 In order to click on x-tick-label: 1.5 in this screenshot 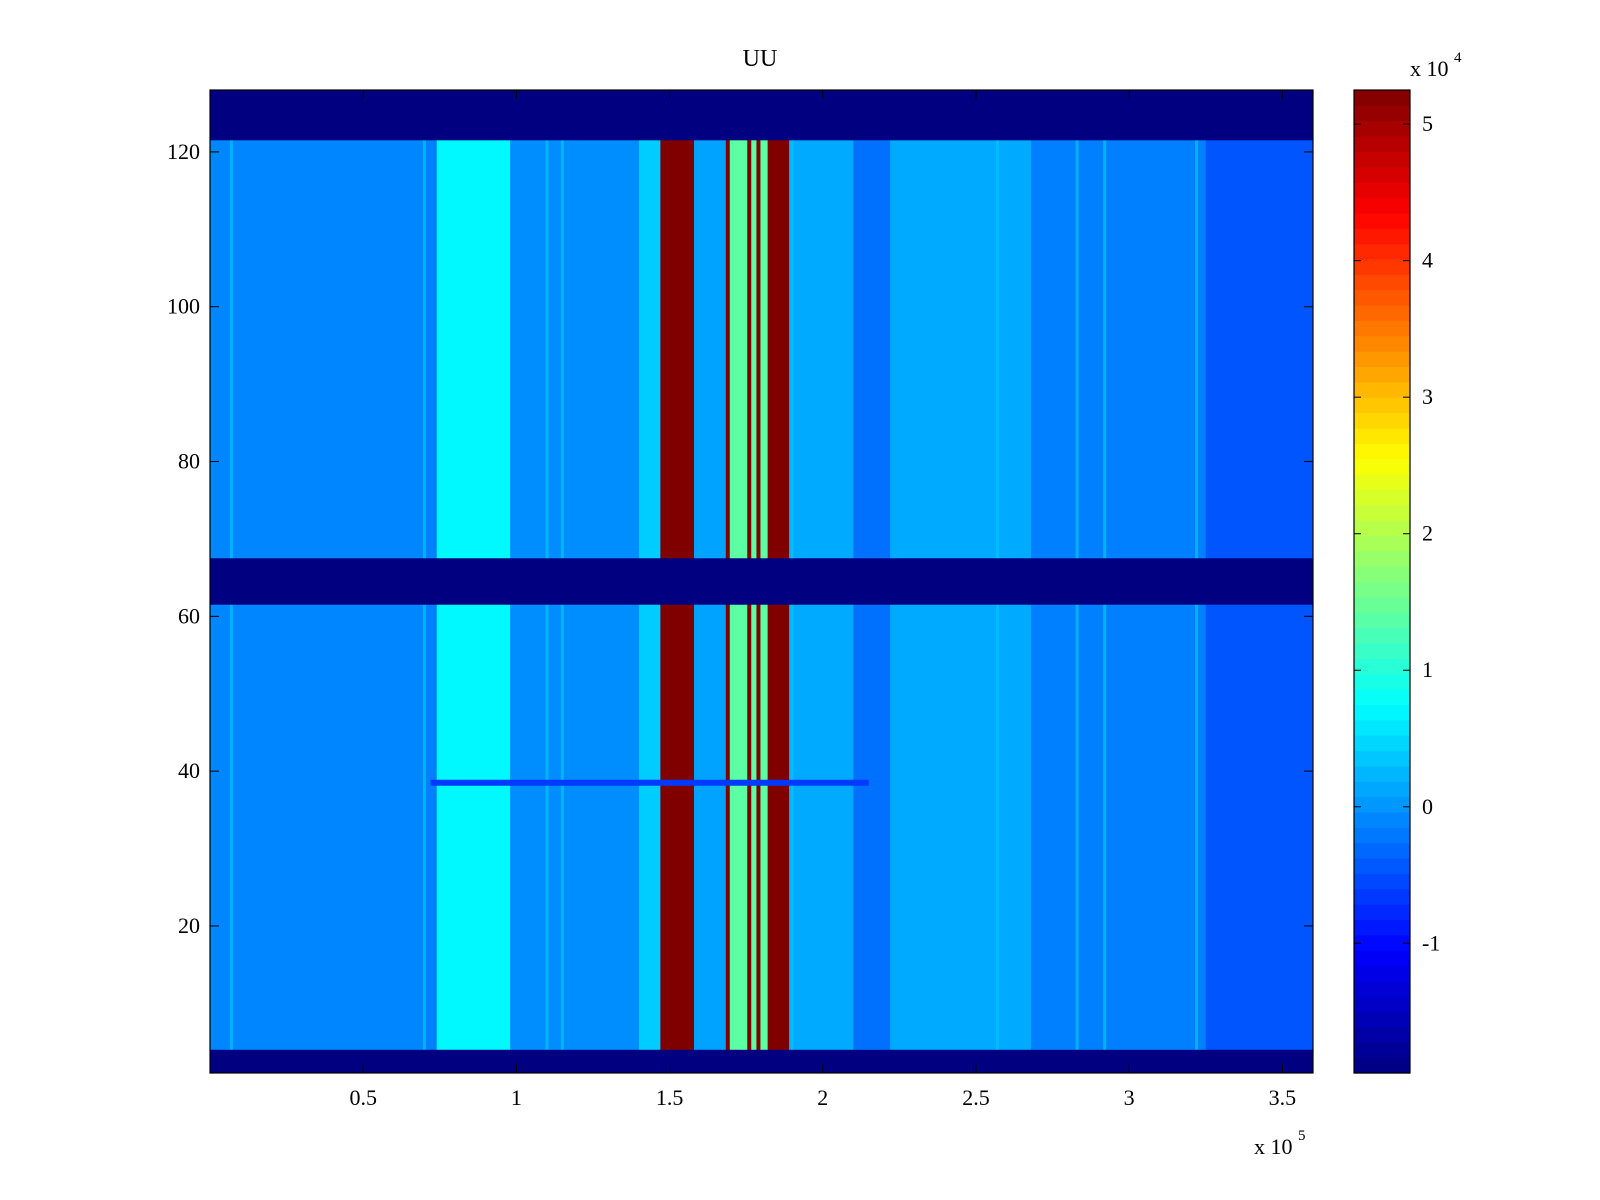, I will do `click(670, 1097)`.